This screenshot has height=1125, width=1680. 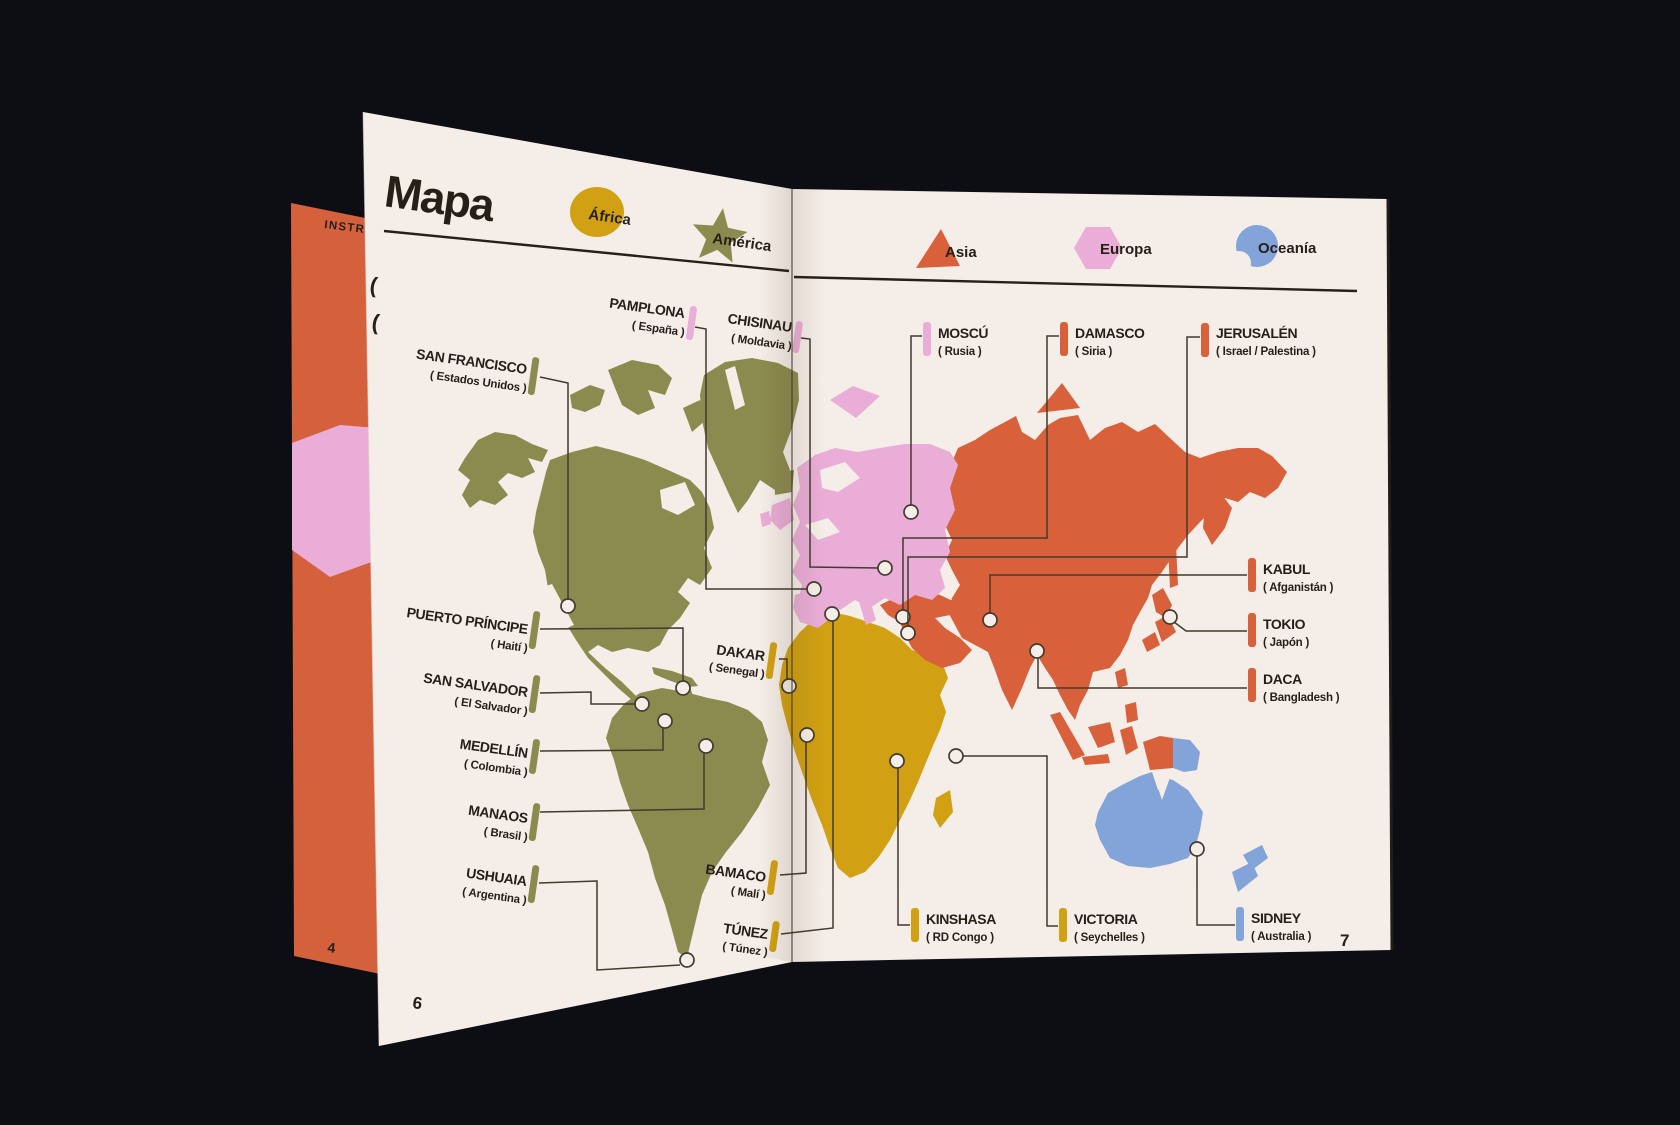 I want to click on city-callout-daca: DACA ( Bangladesh ), so click(x=1184, y=673).